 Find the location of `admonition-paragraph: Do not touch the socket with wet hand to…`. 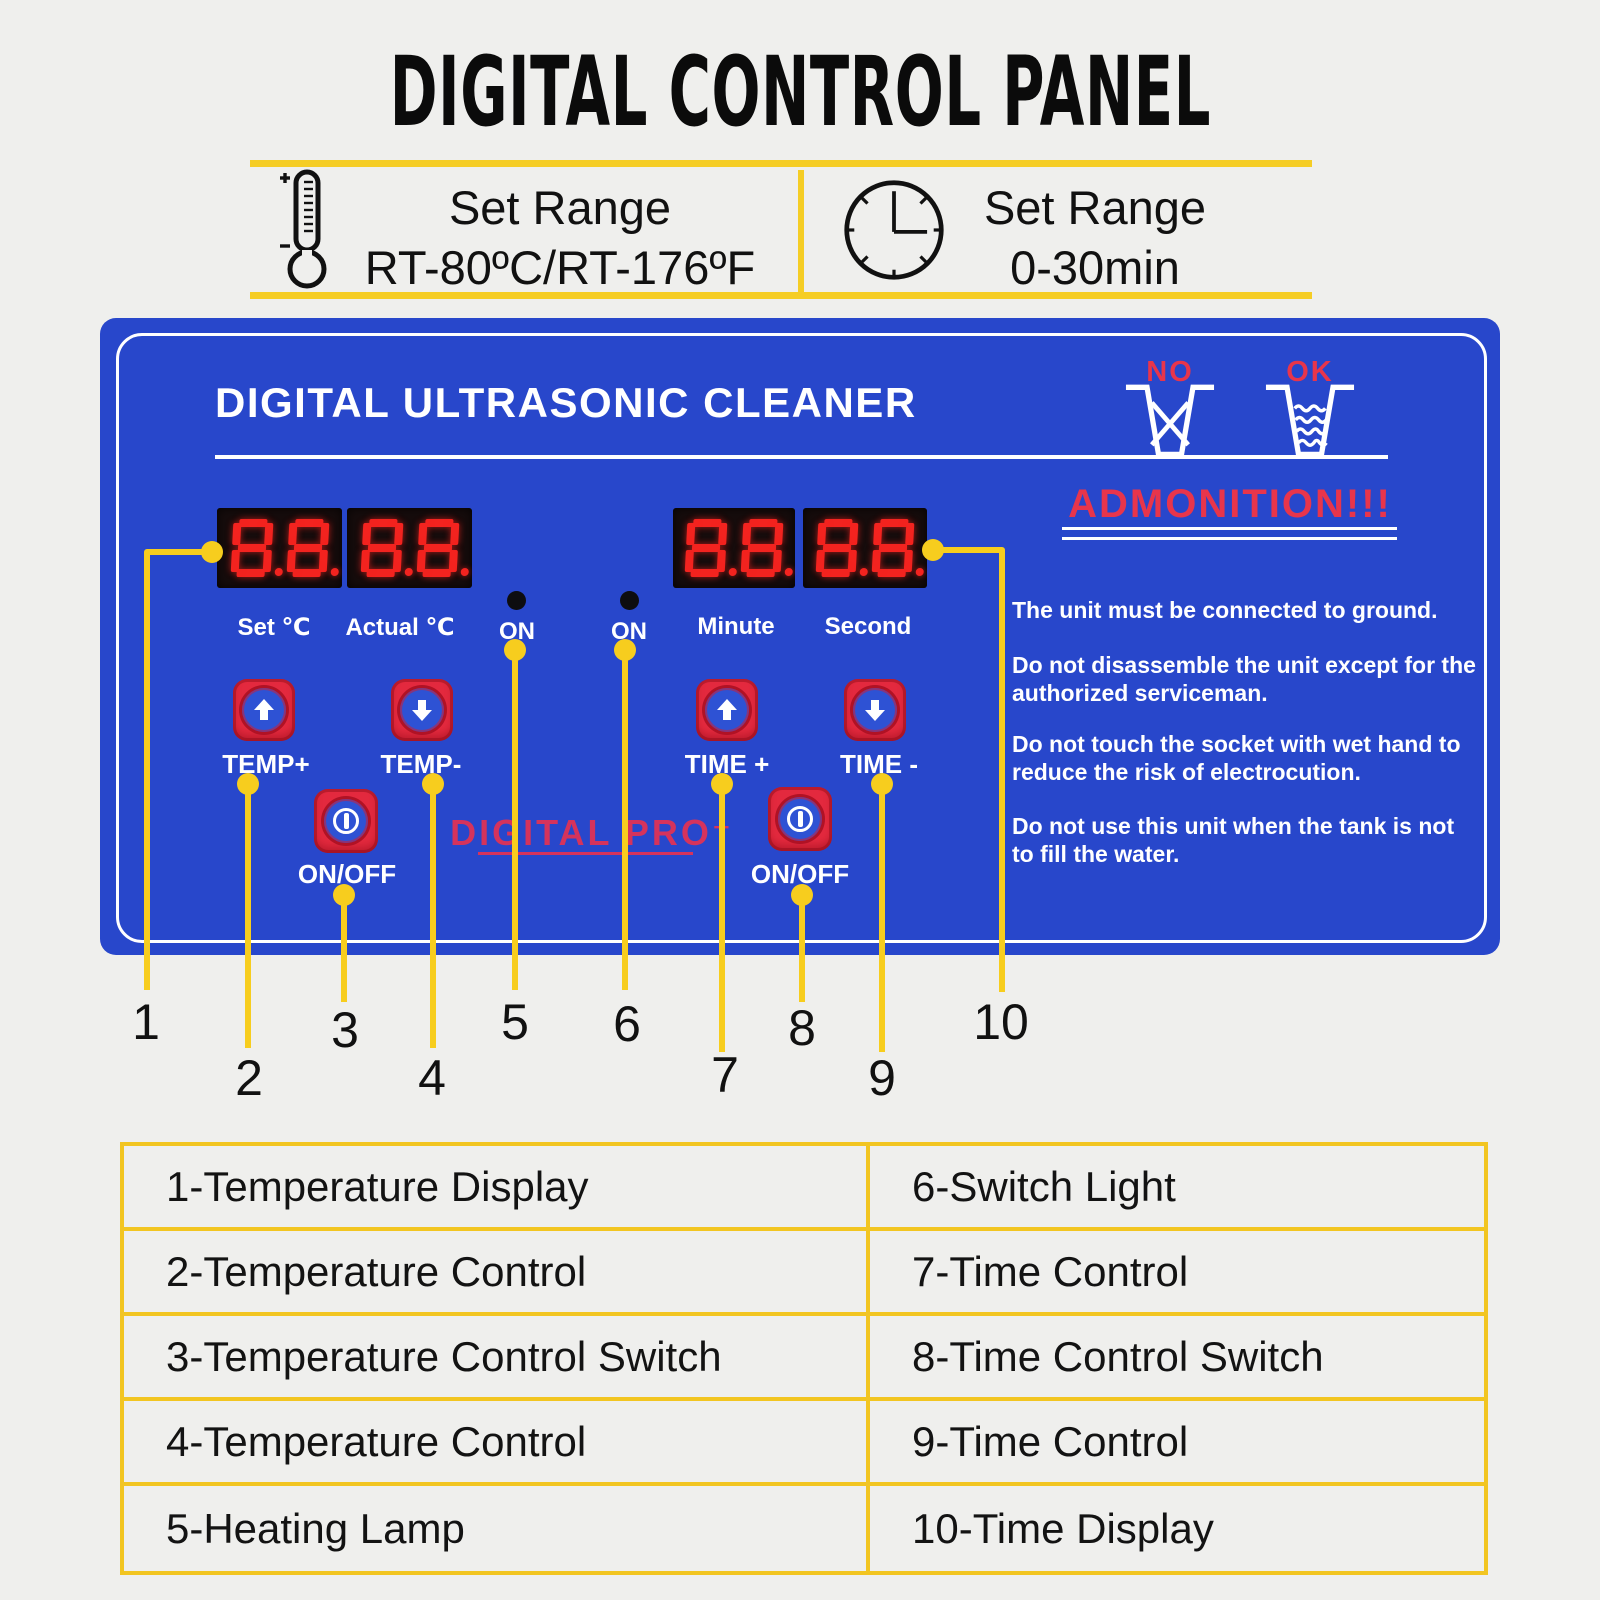

admonition-paragraph: Do not touch the socket with wet hand to… is located at coordinates (1236, 758).